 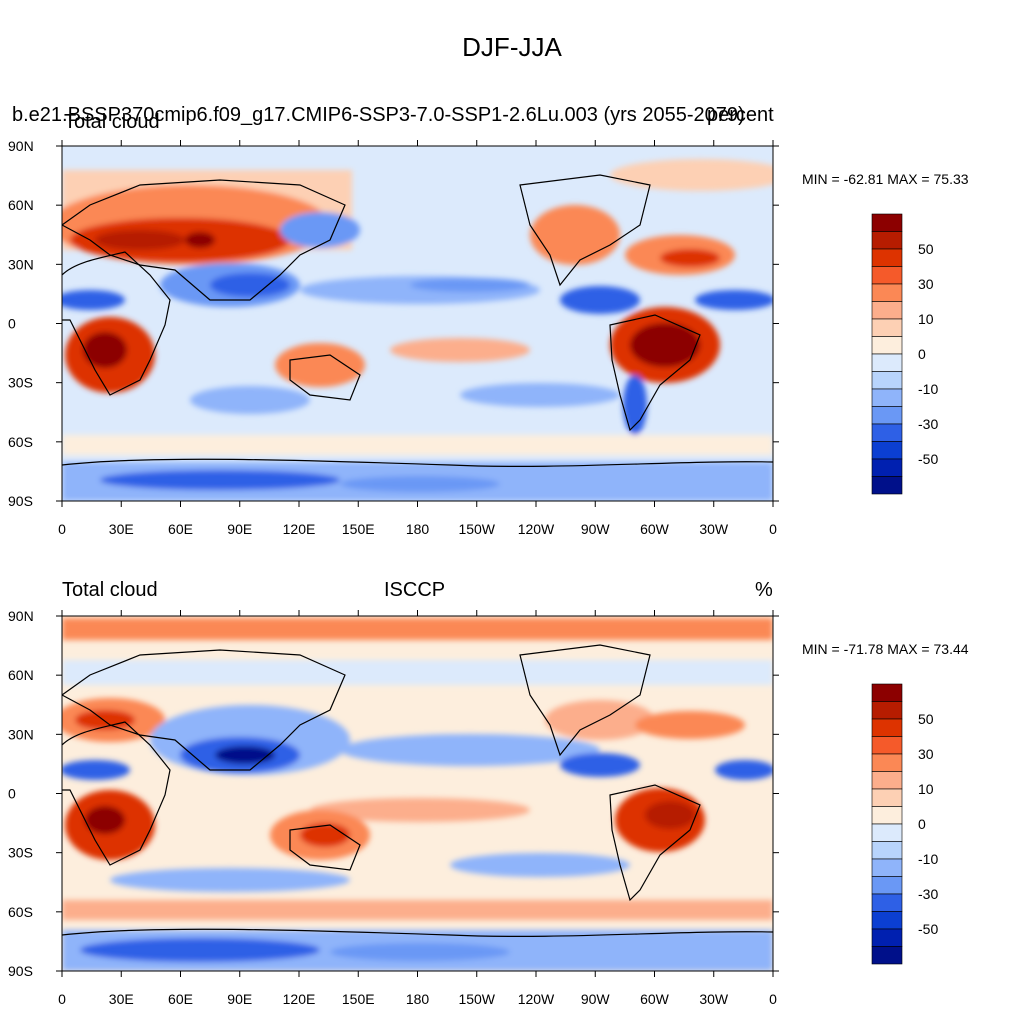 I want to click on figure-title: DJF-JJA, so click(x=512, y=47).